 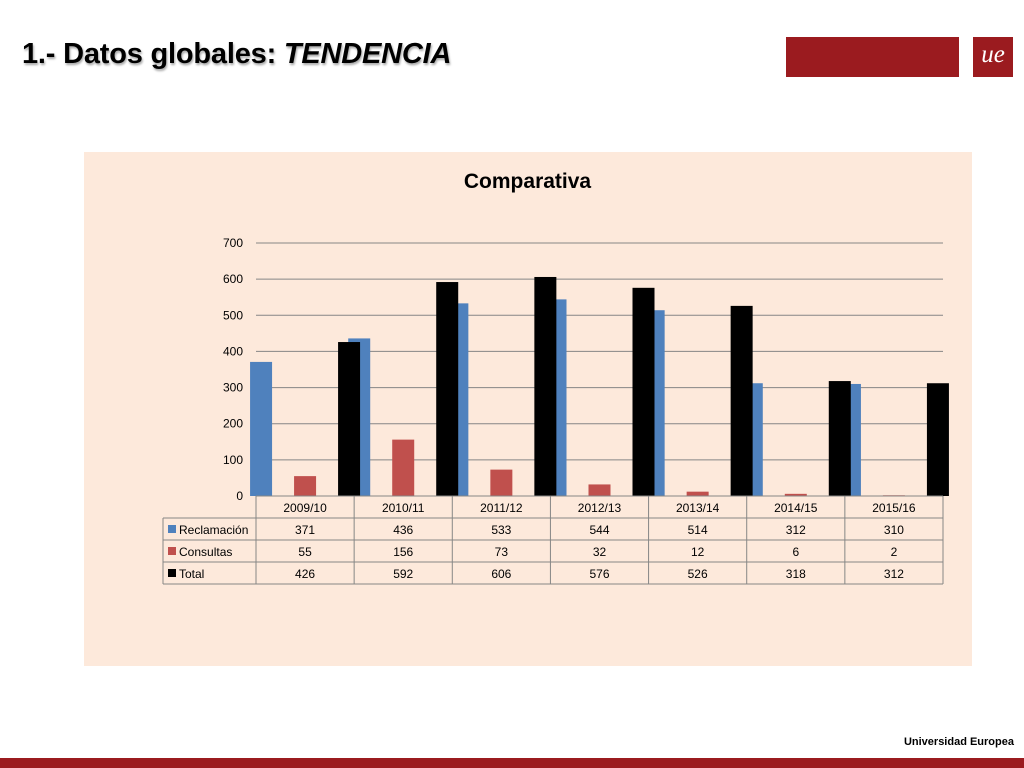 I want to click on table-value: 544, so click(x=599, y=530).